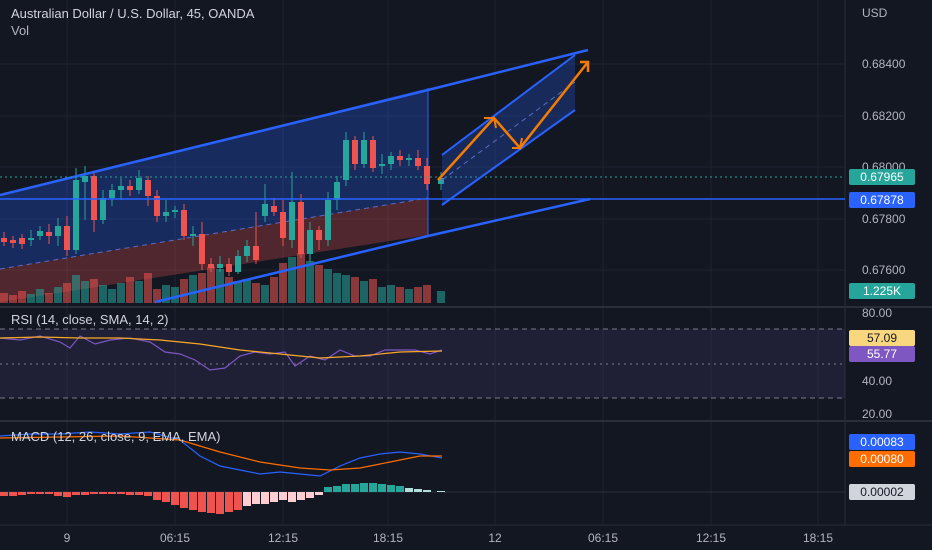 Image resolution: width=932 pixels, height=550 pixels. Describe the element at coordinates (882, 200) in the screenshot. I see `line-price-badge: 0.67878` at that location.